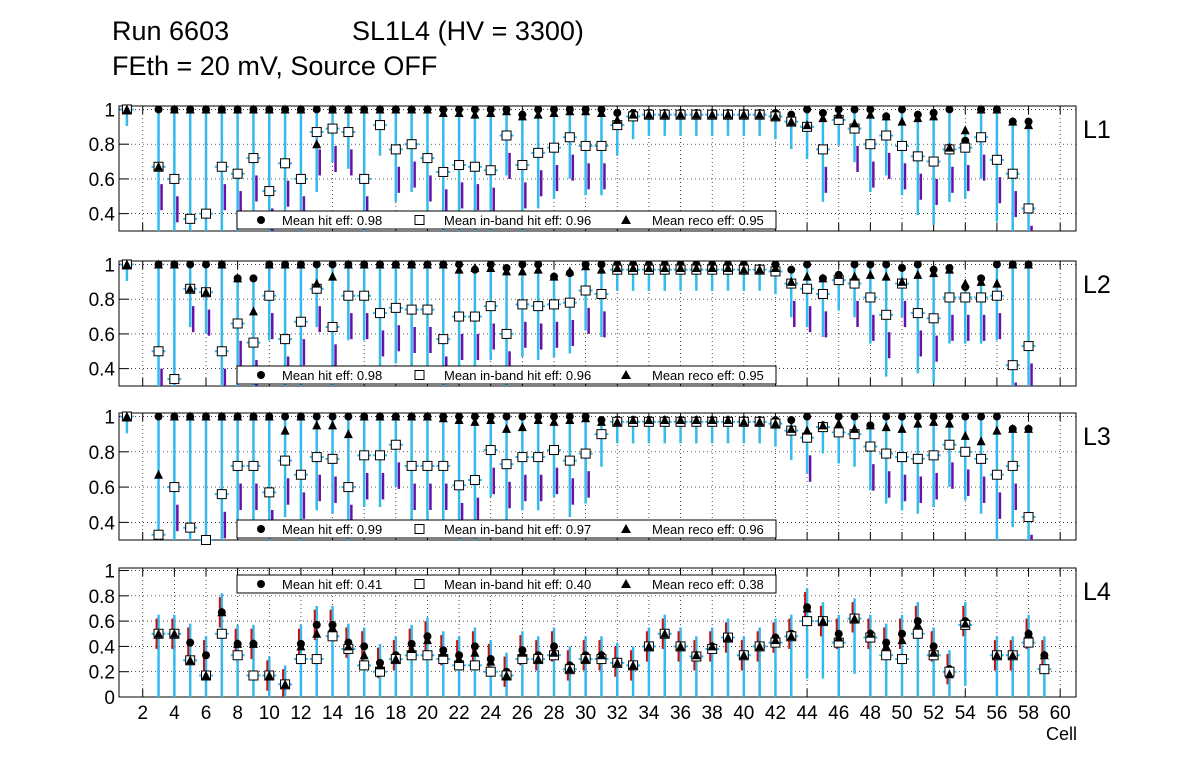  What do you see at coordinates (109, 265) in the screenshot?
I see `y-tick-label: 1` at bounding box center [109, 265].